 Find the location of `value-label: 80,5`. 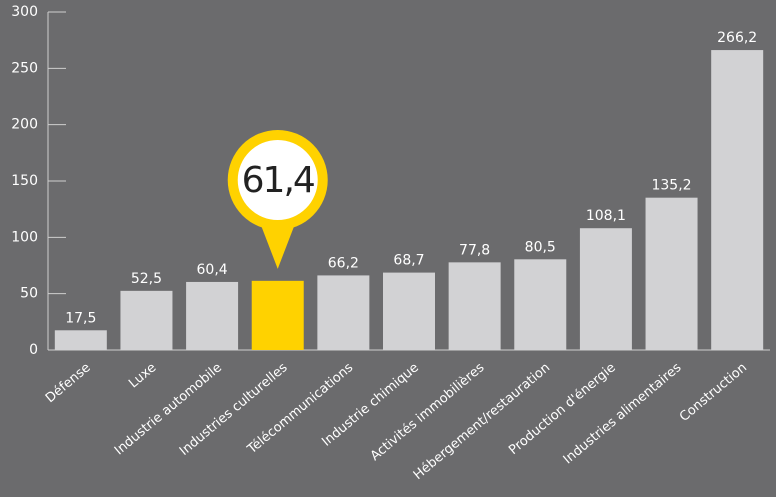

value-label: 80,5 is located at coordinates (540, 247).